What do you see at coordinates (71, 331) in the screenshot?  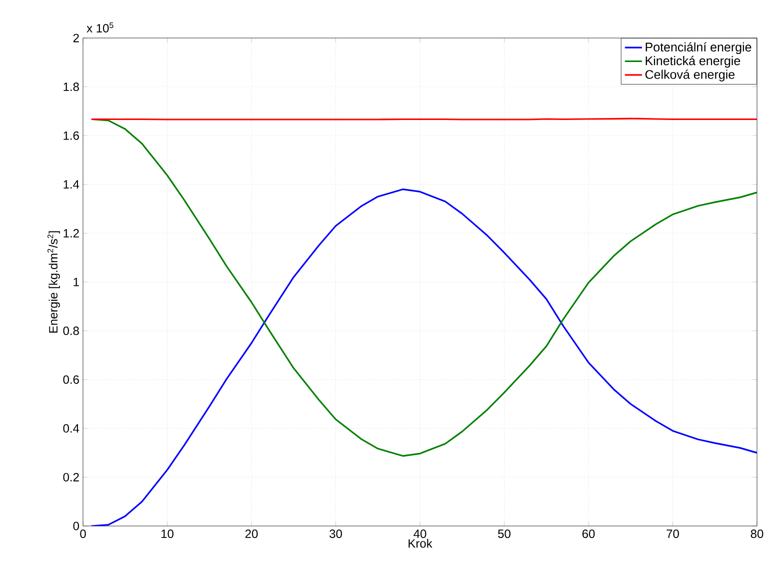 I see `y-tick-label: 0.8` at bounding box center [71, 331].